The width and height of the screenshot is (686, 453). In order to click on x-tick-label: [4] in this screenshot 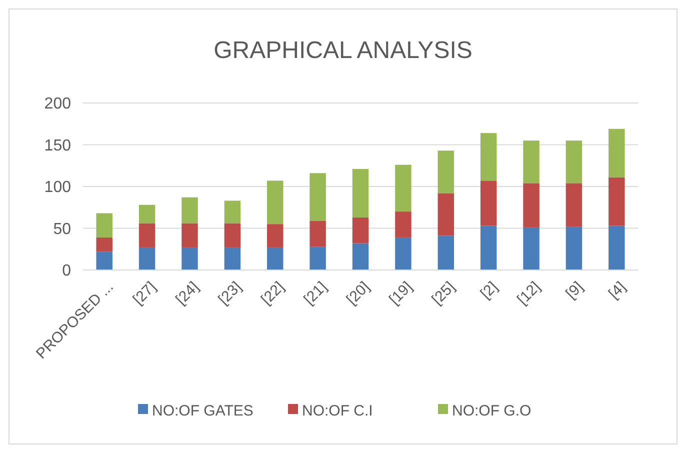, I will do `click(617, 290)`.